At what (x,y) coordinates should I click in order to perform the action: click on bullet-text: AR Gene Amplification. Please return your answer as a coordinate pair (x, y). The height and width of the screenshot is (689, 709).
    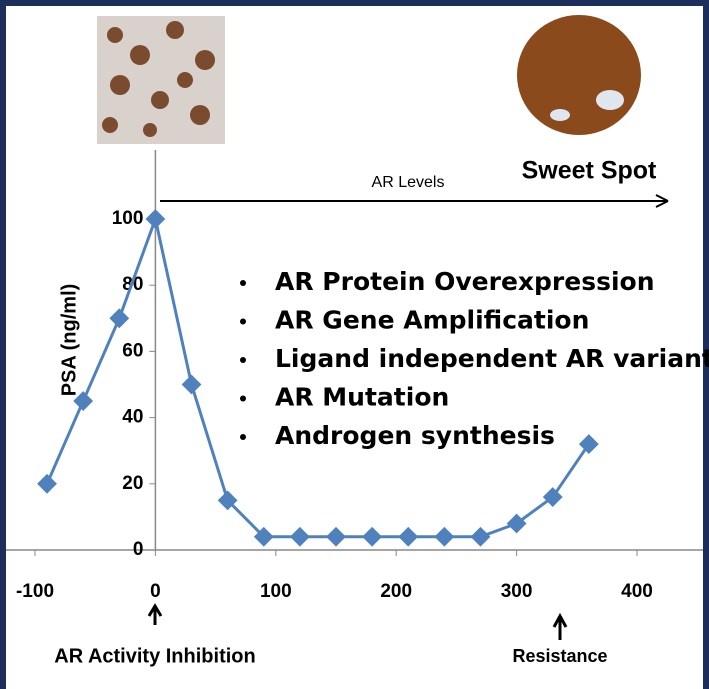
    Looking at the image, I should click on (432, 320).